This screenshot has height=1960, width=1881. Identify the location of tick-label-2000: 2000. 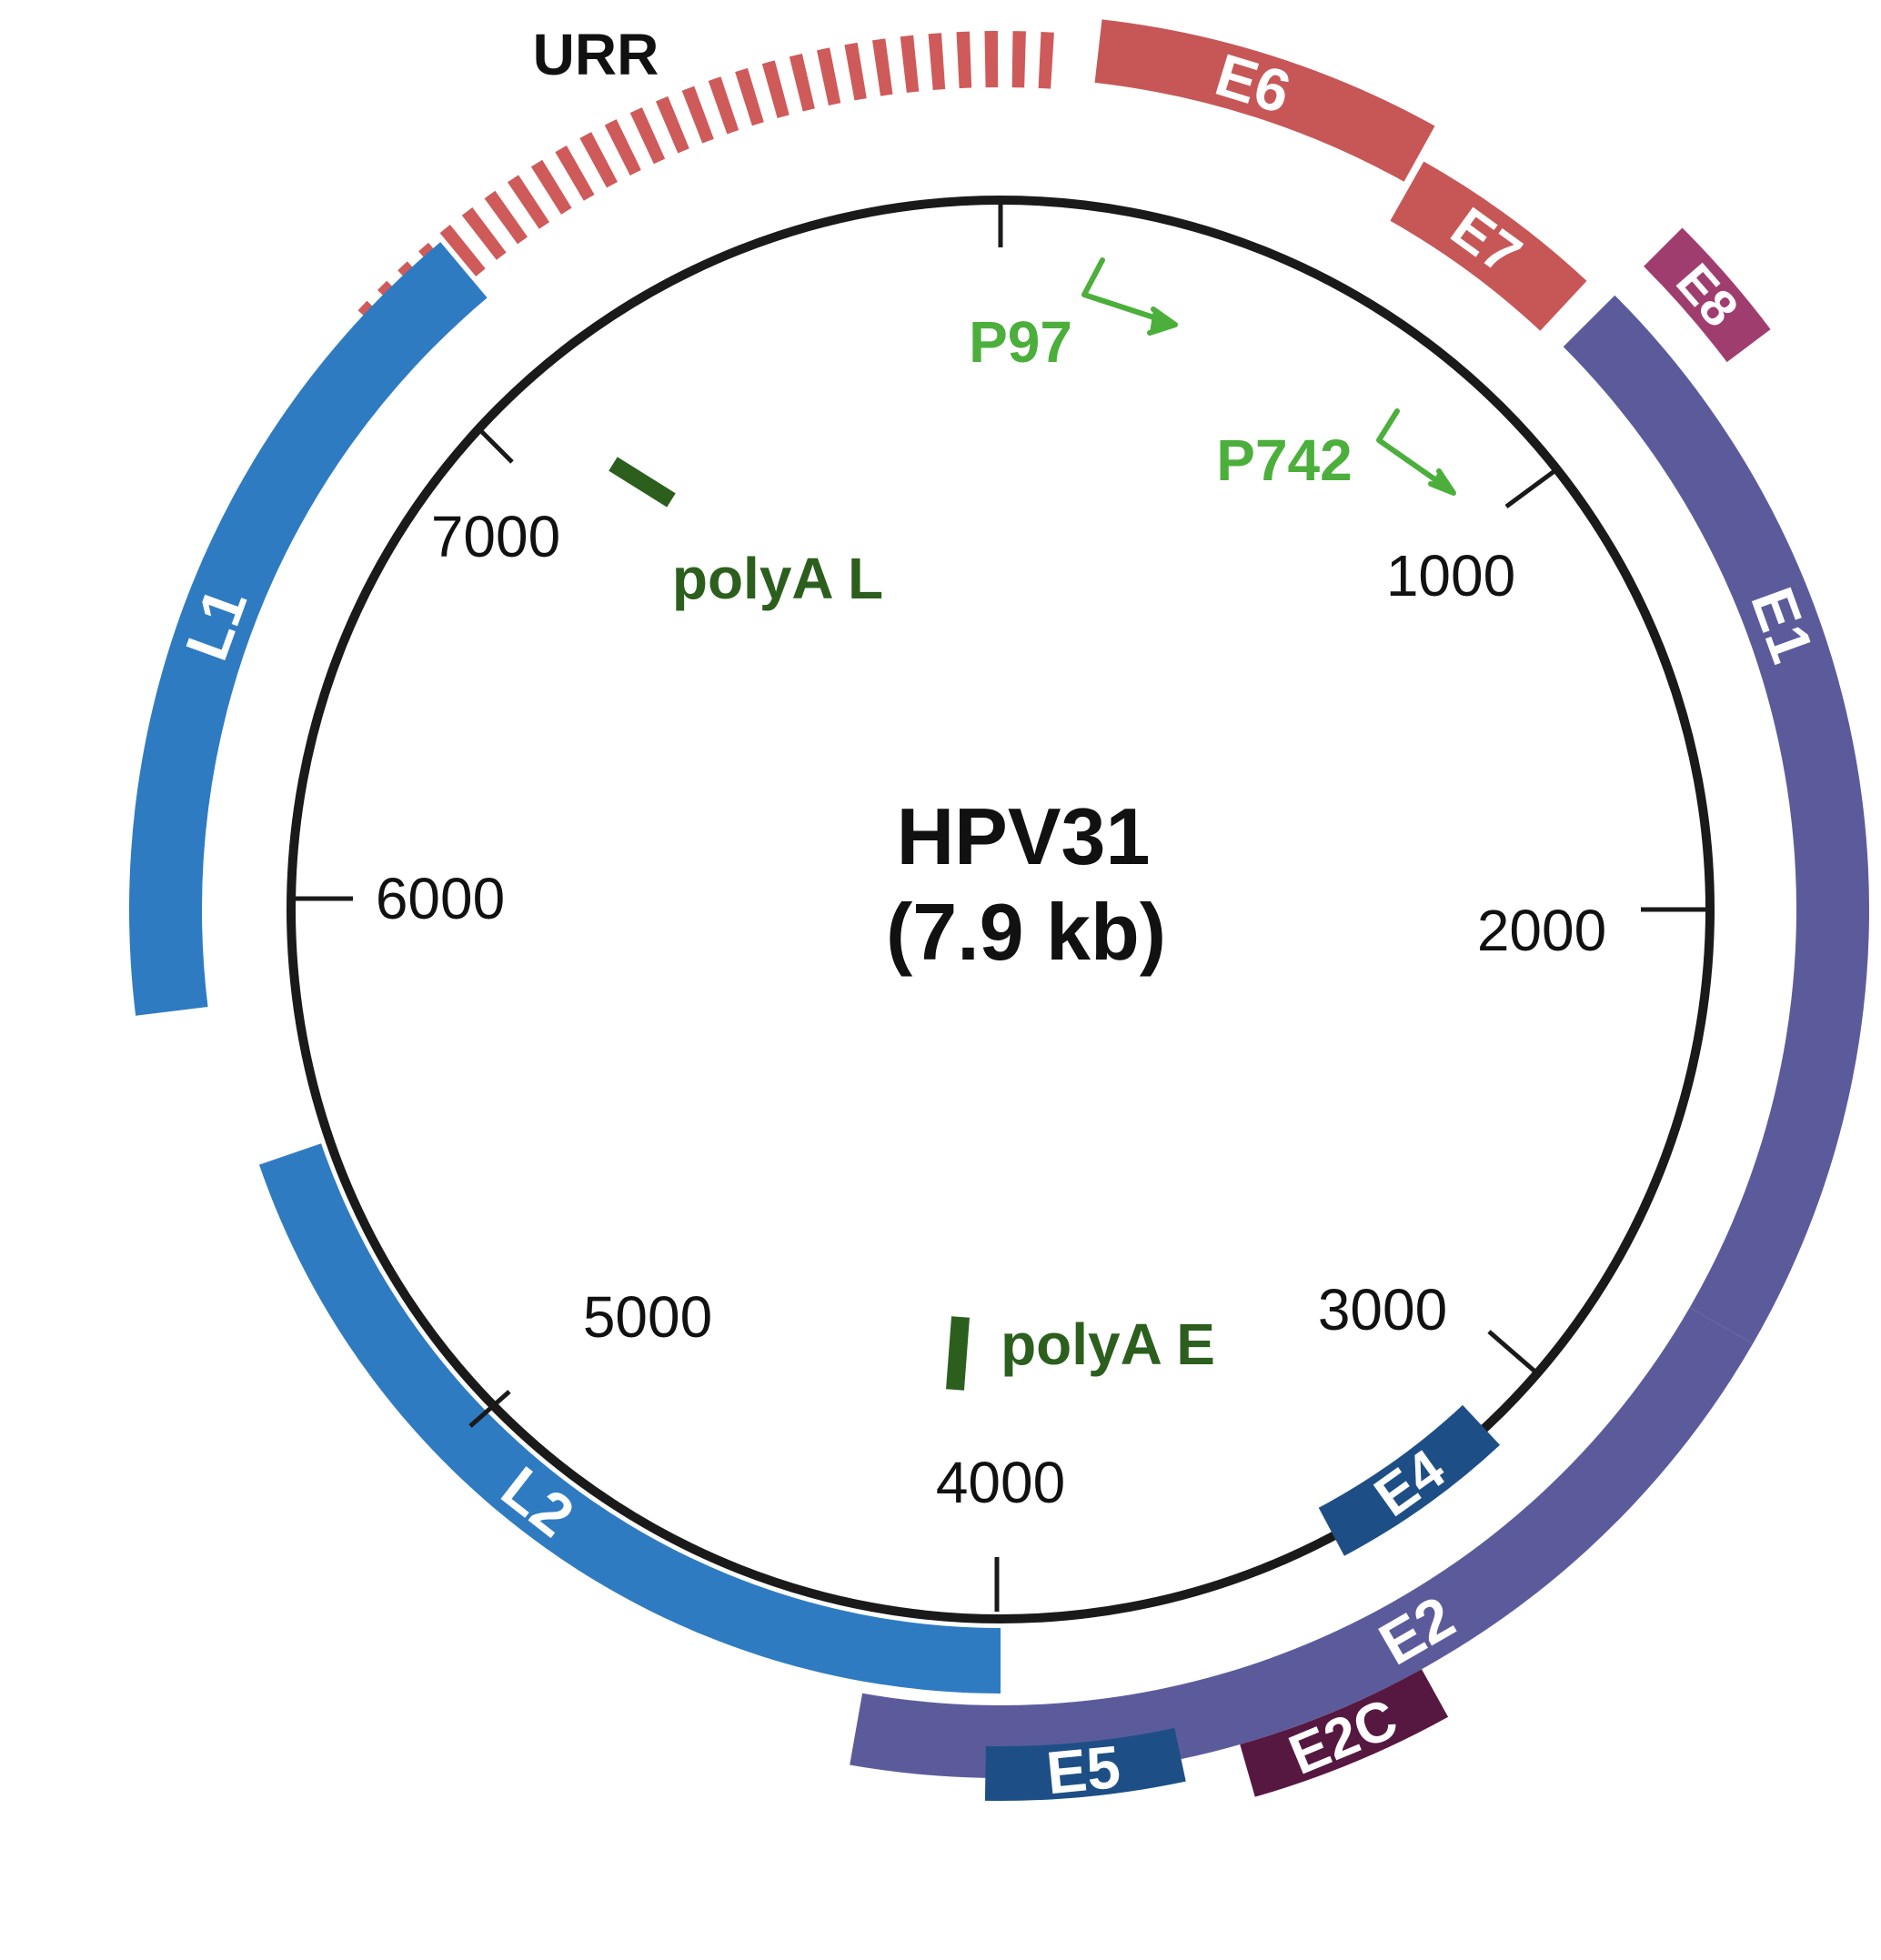
(1541, 930).